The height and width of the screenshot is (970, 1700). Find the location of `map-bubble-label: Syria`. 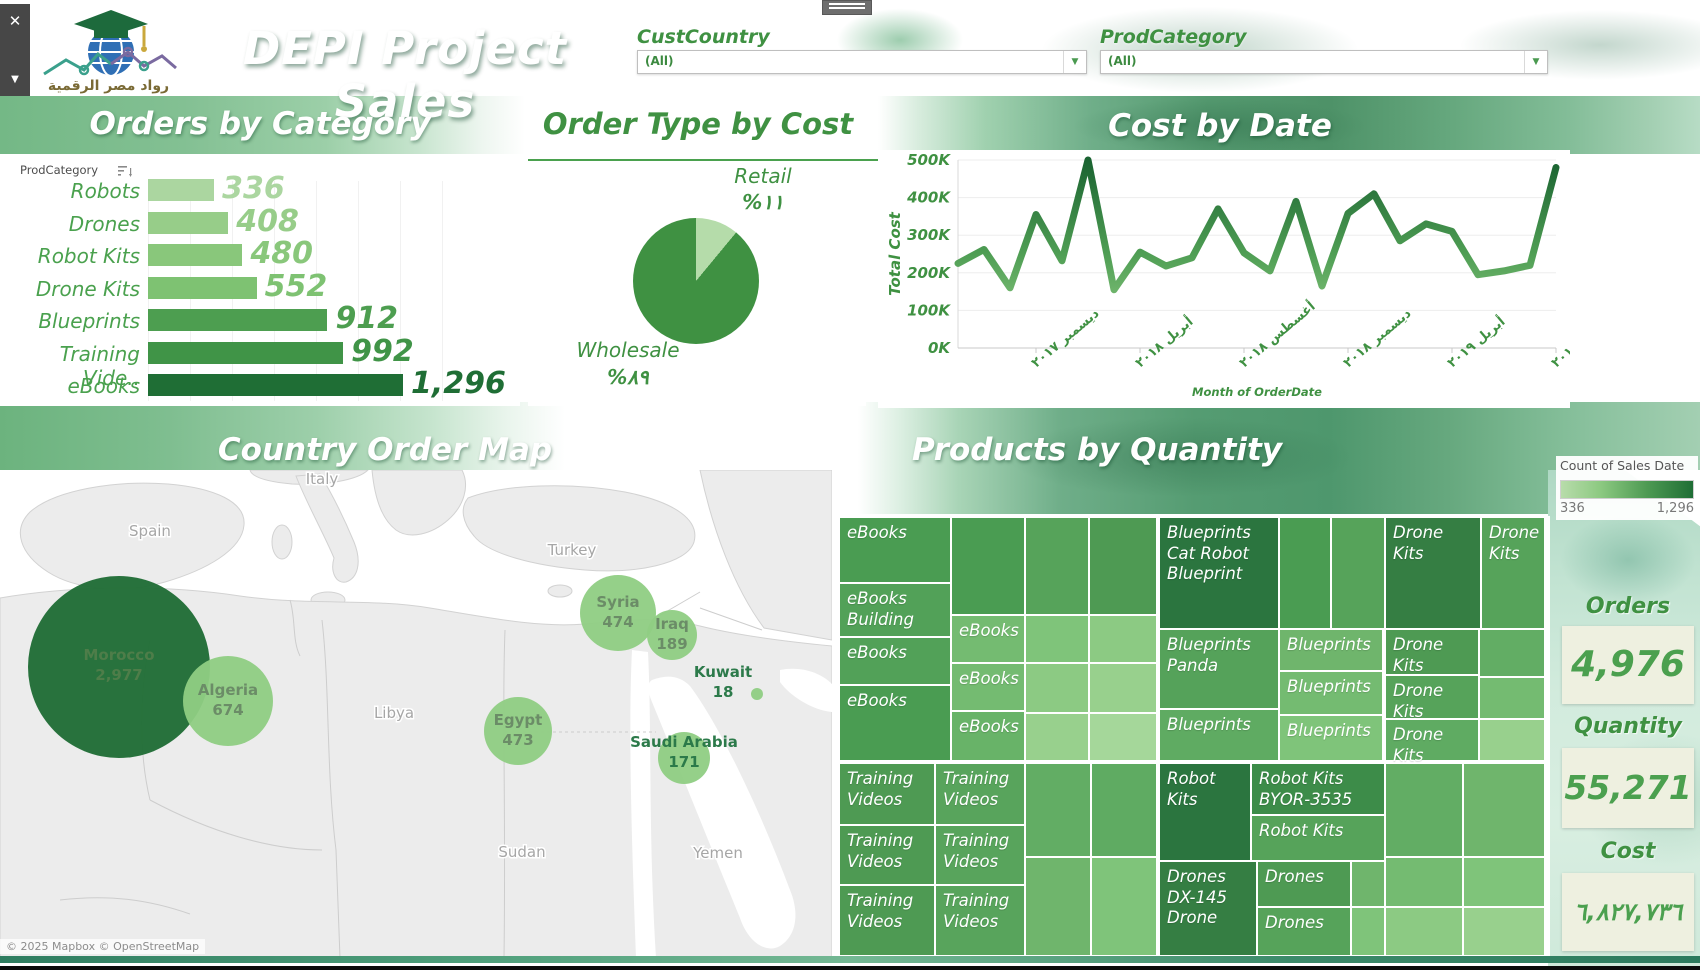

map-bubble-label: Syria is located at coordinates (617, 602).